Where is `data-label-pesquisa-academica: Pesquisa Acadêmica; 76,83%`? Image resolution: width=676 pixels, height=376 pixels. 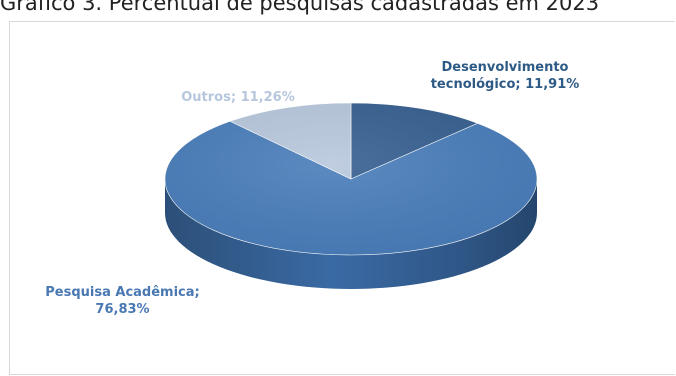 data-label-pesquisa-academica: Pesquisa Acadêmica; 76,83% is located at coordinates (122, 301).